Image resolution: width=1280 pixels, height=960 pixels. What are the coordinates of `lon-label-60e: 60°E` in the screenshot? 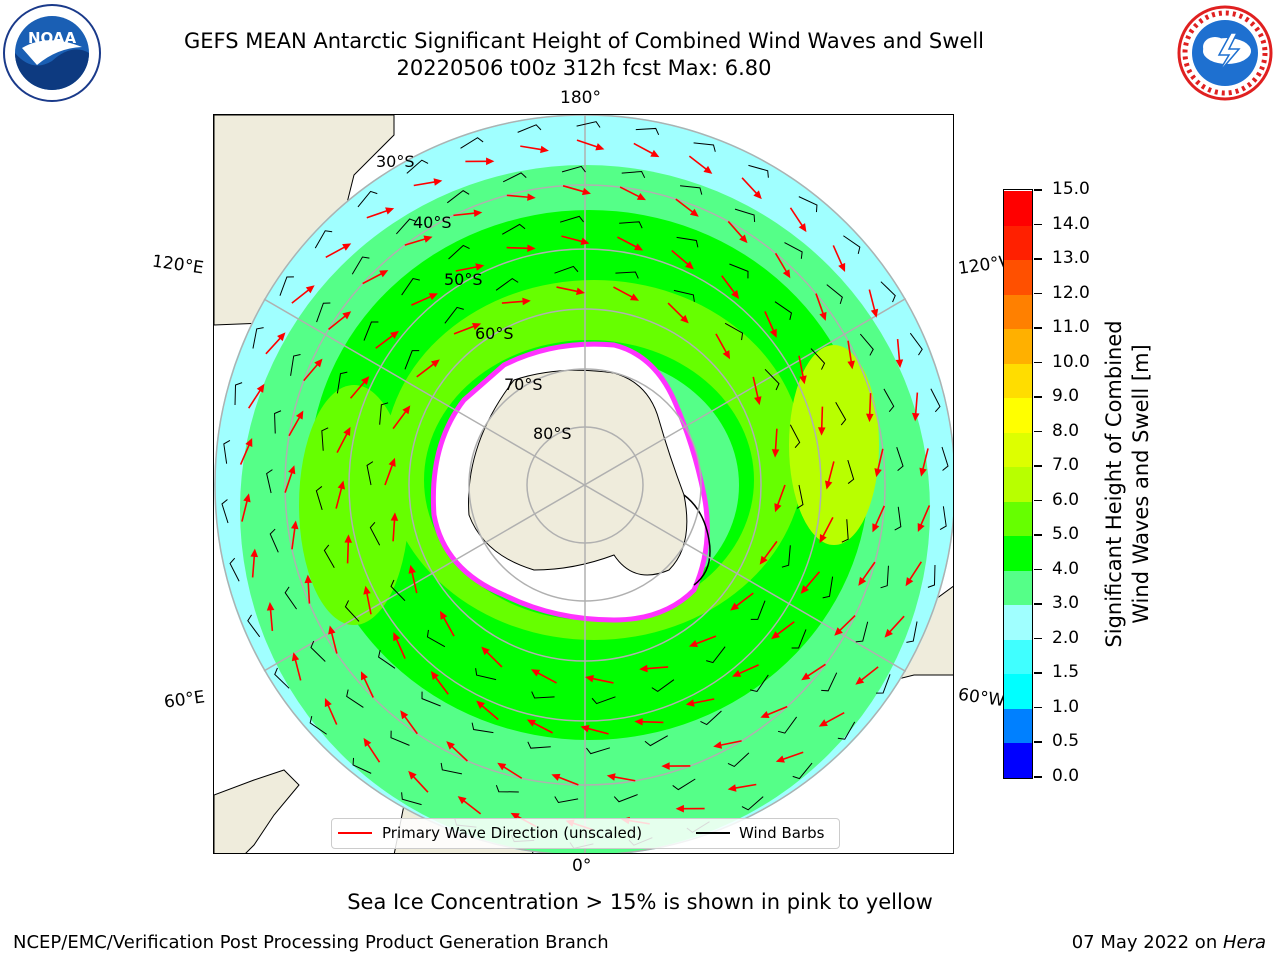 It's located at (184, 700).